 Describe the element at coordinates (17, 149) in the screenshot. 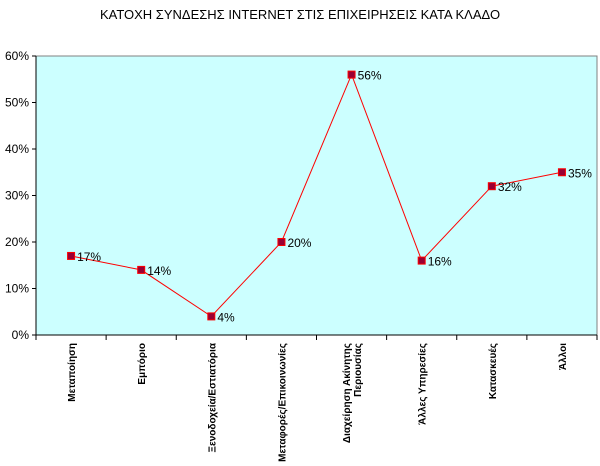

I see `y-tick-label: 40%` at that location.